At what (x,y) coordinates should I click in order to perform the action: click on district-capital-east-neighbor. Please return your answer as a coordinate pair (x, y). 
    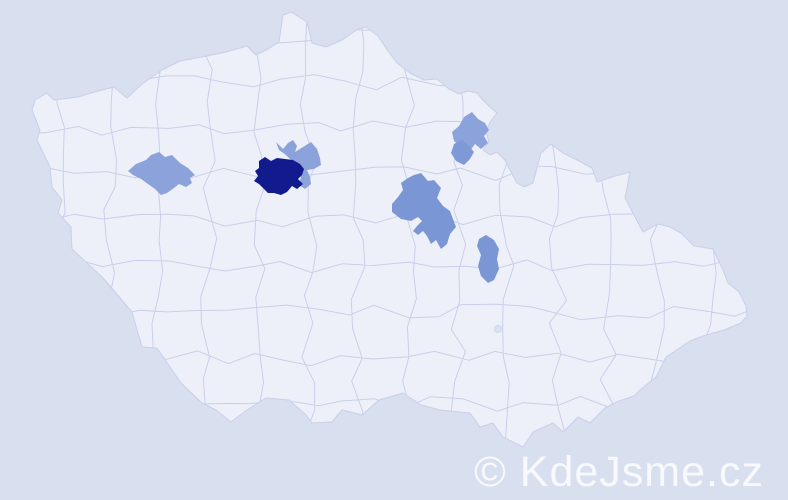
    Looking at the image, I should click on (298, 164).